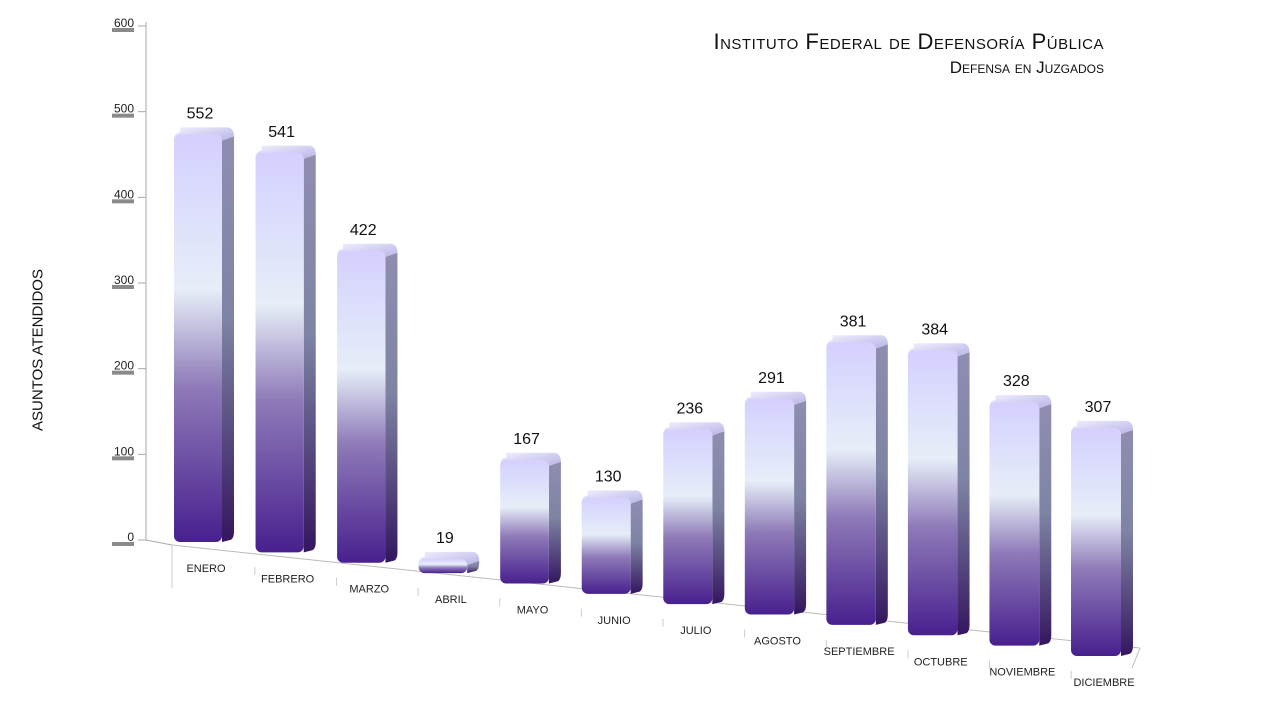 This screenshot has height=725, width=1280. What do you see at coordinates (526, 439) in the screenshot?
I see `bar-value-label: 167` at bounding box center [526, 439].